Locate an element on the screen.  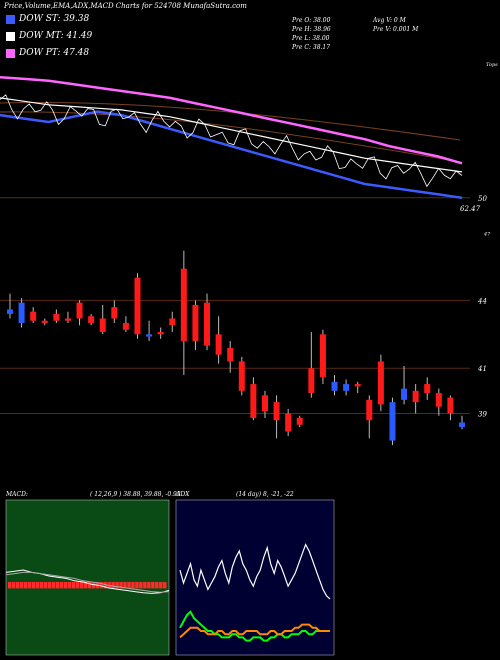
info-prev-volume: Pre V: 0.001 M is located at coordinates (396, 29).